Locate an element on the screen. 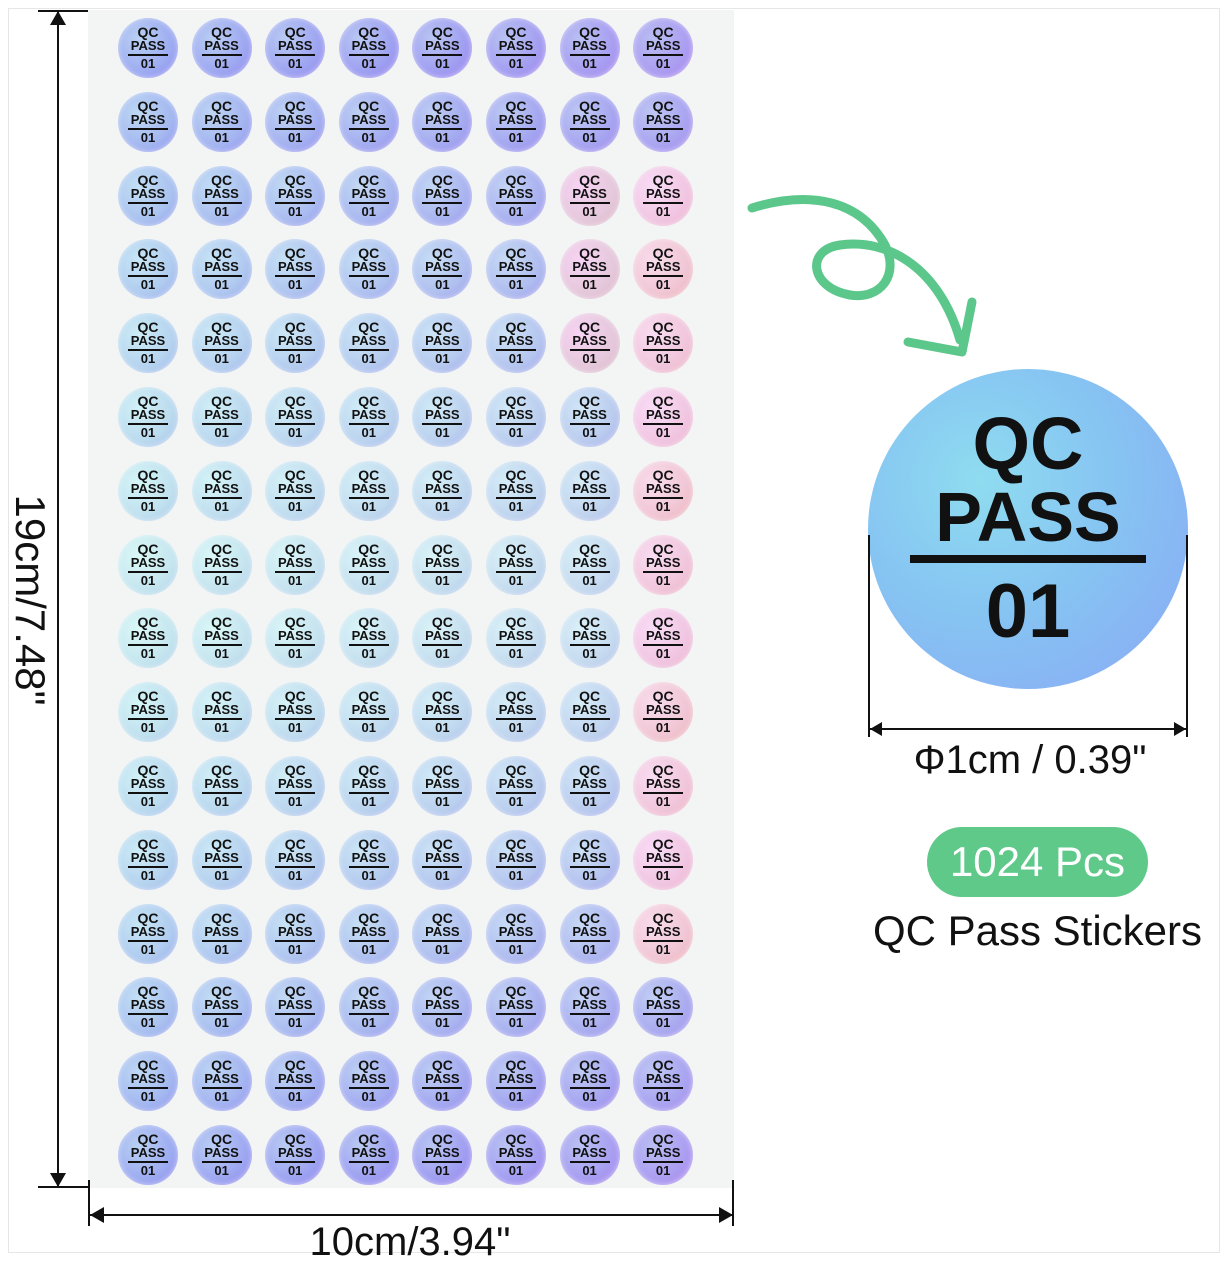  closeup-qc-text: QC is located at coordinates (1028, 443).